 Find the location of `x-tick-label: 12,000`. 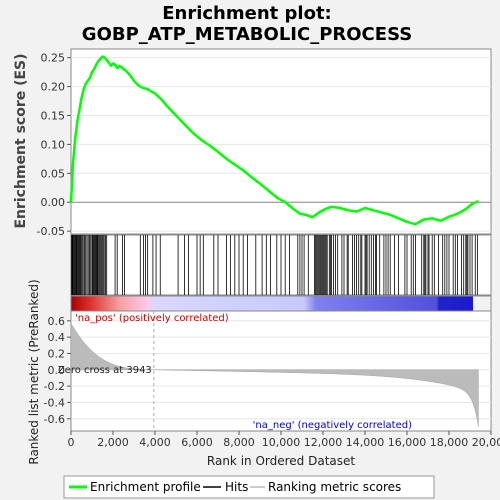

x-tick-label: 12,000 is located at coordinates (323, 442).